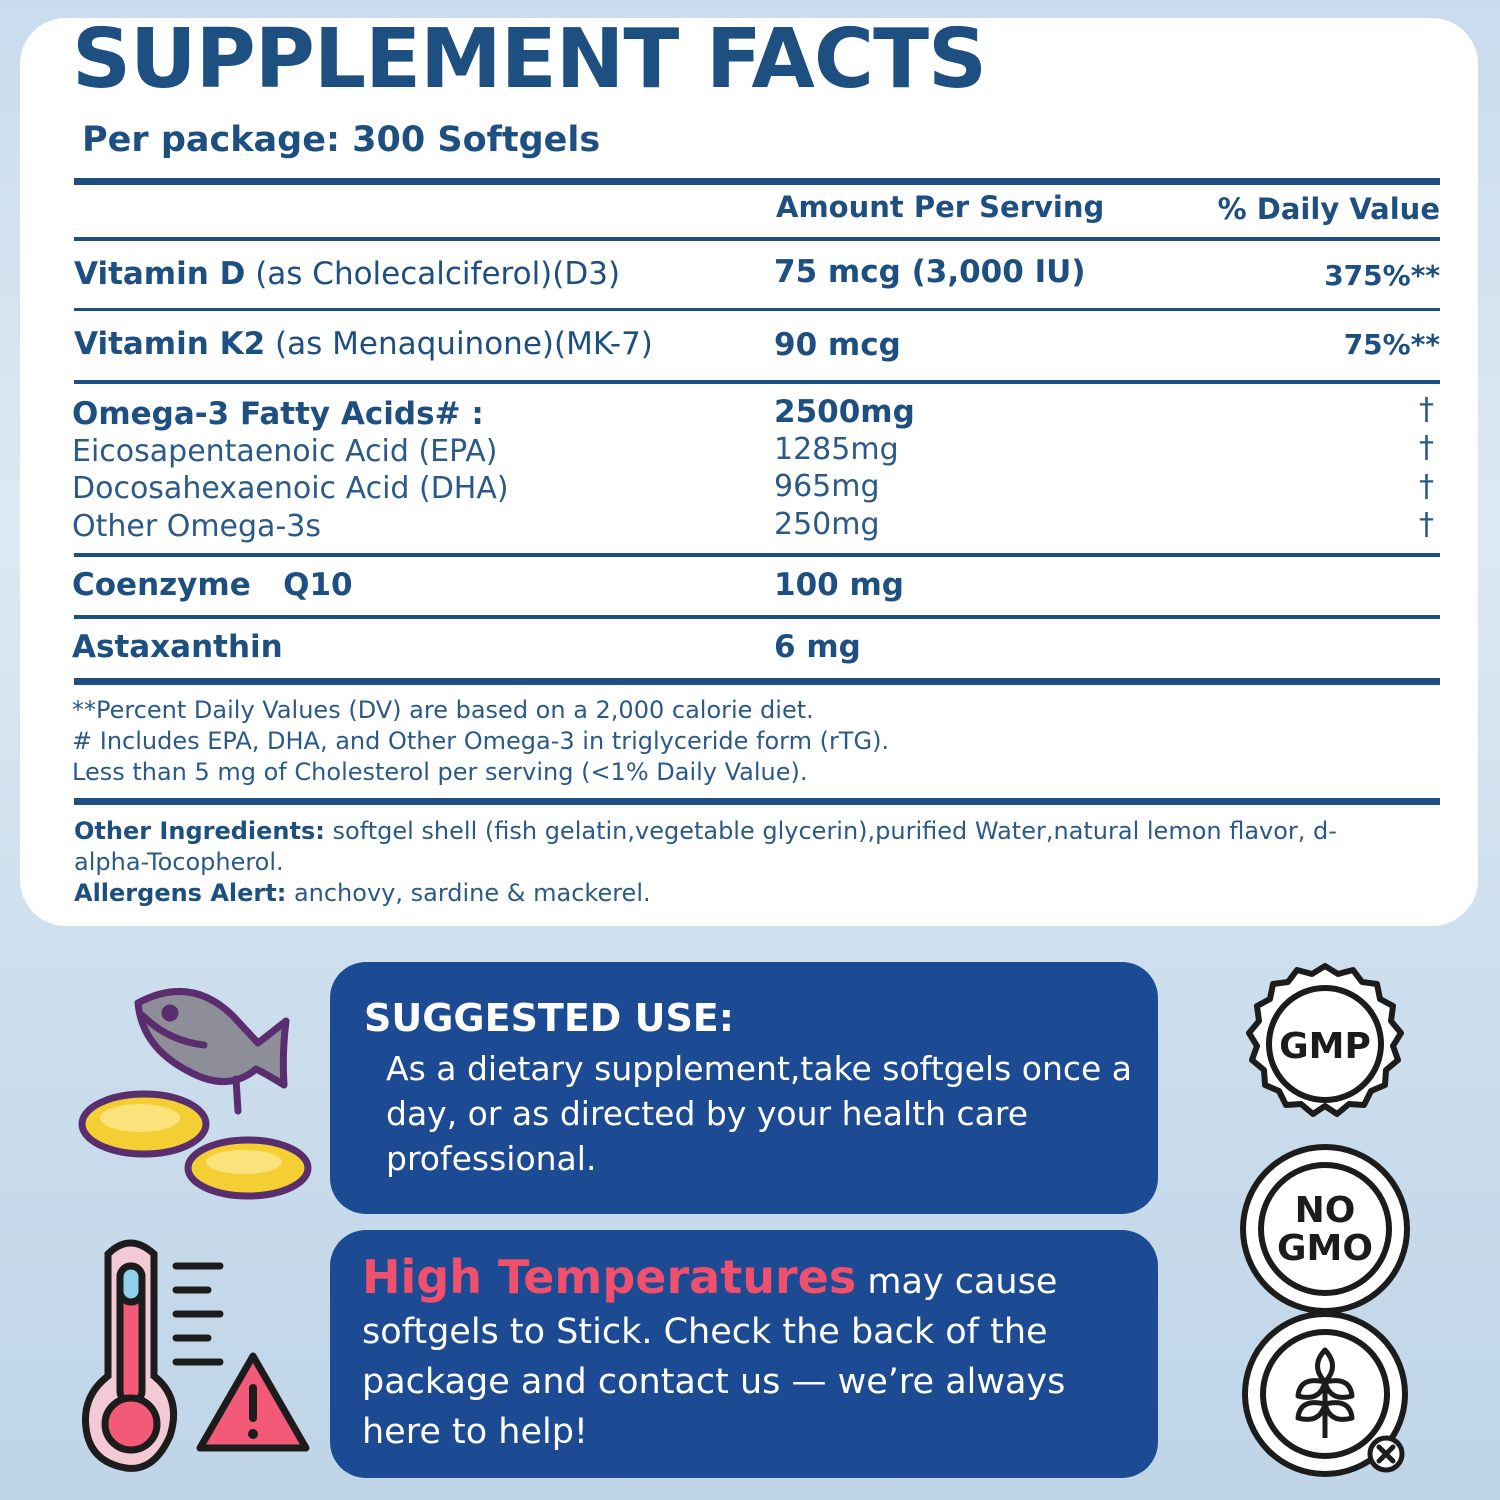  Describe the element at coordinates (827, 486) in the screenshot. I see `row-amount-dha: 965mg` at that location.